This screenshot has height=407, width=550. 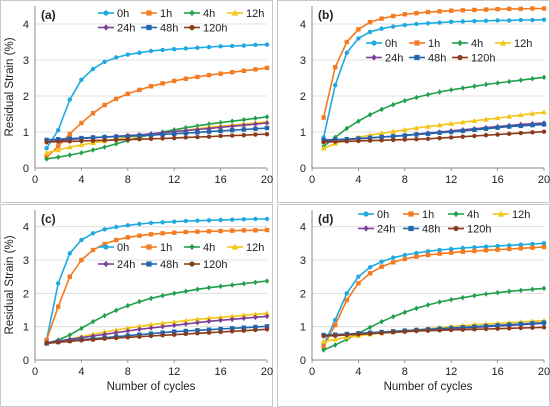 What do you see at coordinates (303, 25) in the screenshot?
I see `y-tick-label: 4` at bounding box center [303, 25].